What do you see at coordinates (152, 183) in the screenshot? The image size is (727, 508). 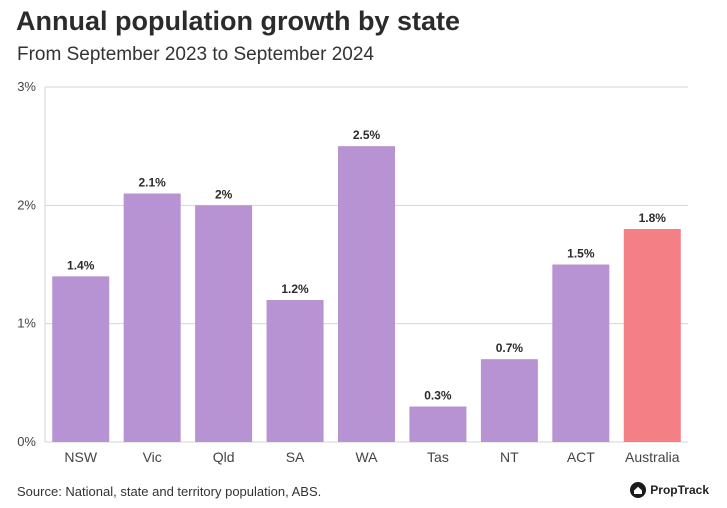 I see `data-label: 2.1%` at bounding box center [152, 183].